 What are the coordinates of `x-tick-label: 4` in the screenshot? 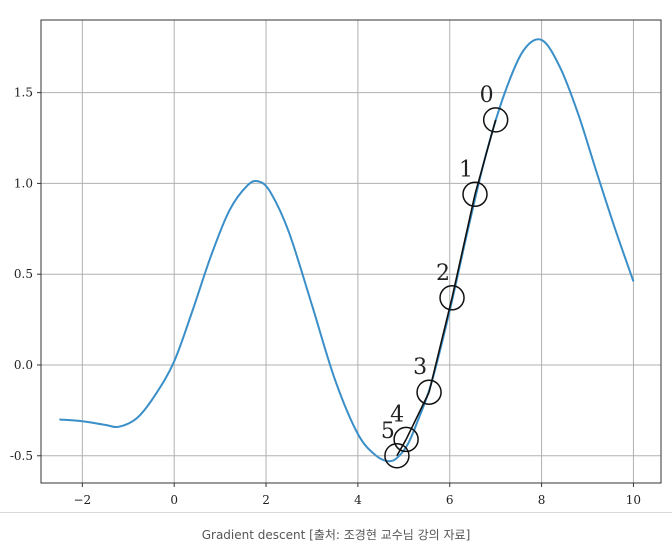 It's located at (358, 500).